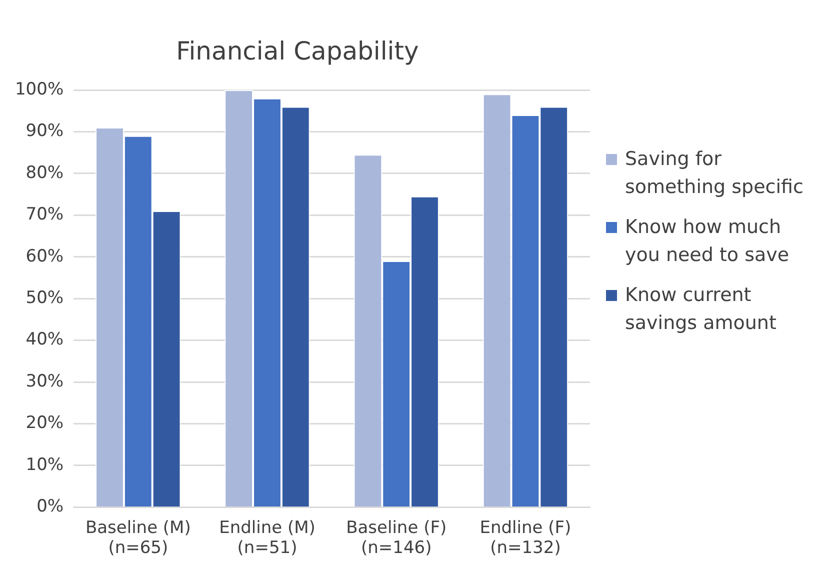  What do you see at coordinates (701, 309) in the screenshot?
I see `legend-label: Know current savings amount` at bounding box center [701, 309].